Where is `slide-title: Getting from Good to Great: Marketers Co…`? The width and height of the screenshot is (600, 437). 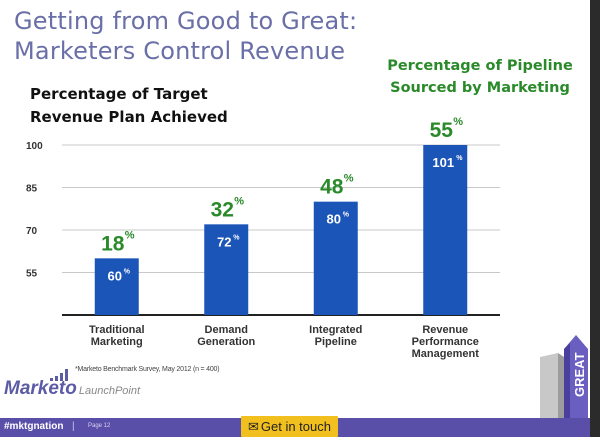 slide-title: Getting from Good to Great: Marketers Co… is located at coordinates (185, 36).